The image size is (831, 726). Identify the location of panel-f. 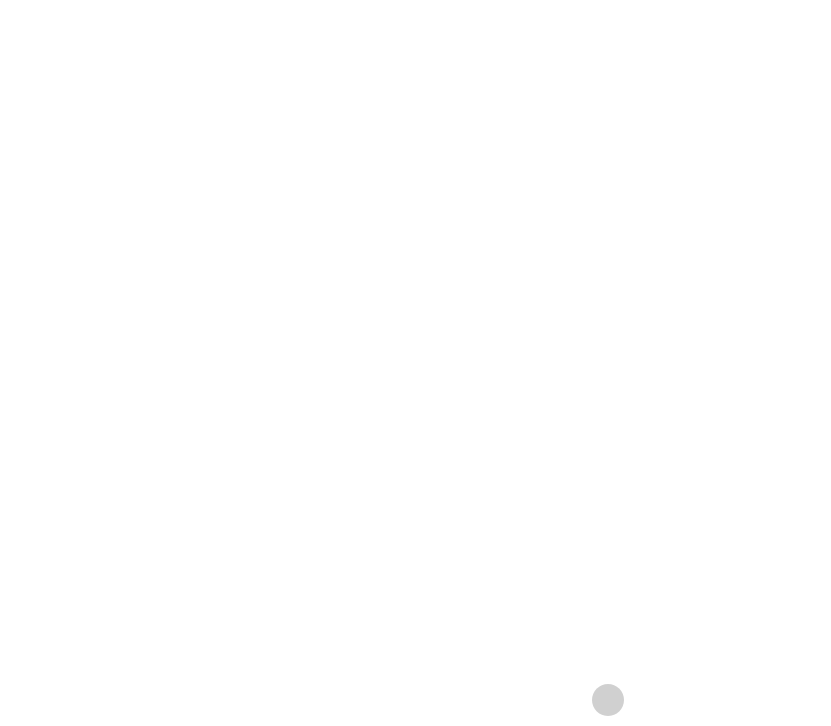
(693, 365).